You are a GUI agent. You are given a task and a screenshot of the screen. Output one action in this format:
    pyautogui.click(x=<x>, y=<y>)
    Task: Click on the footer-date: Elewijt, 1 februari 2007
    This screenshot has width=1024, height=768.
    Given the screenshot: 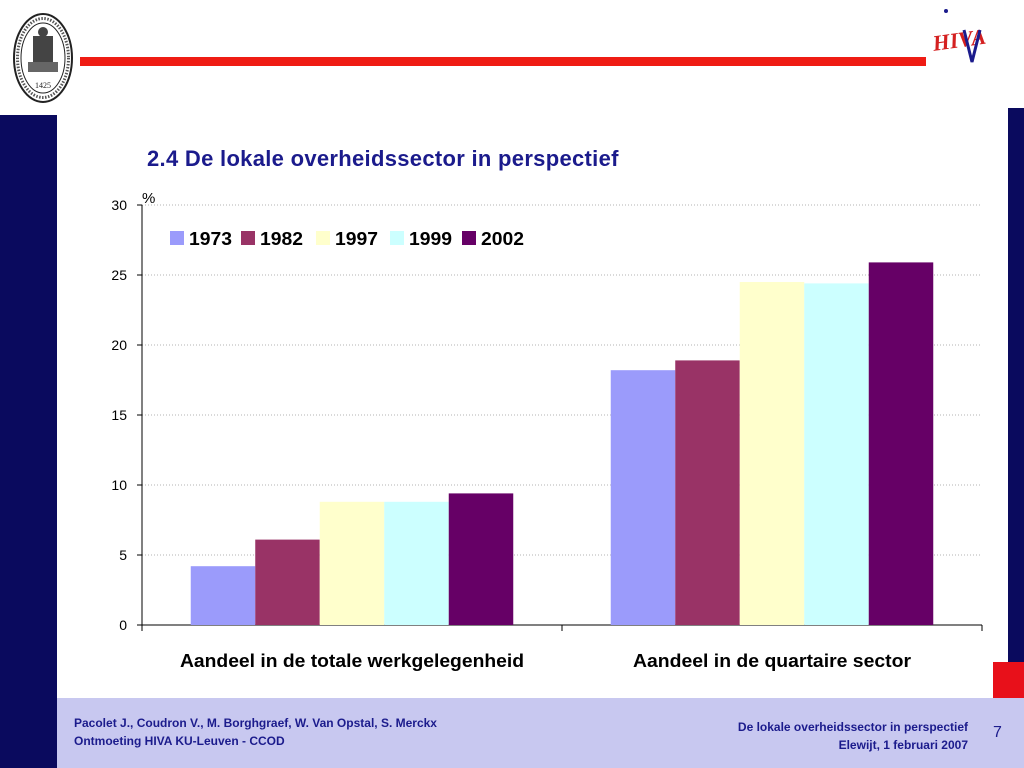 What is the action you would take?
    pyautogui.click(x=903, y=745)
    